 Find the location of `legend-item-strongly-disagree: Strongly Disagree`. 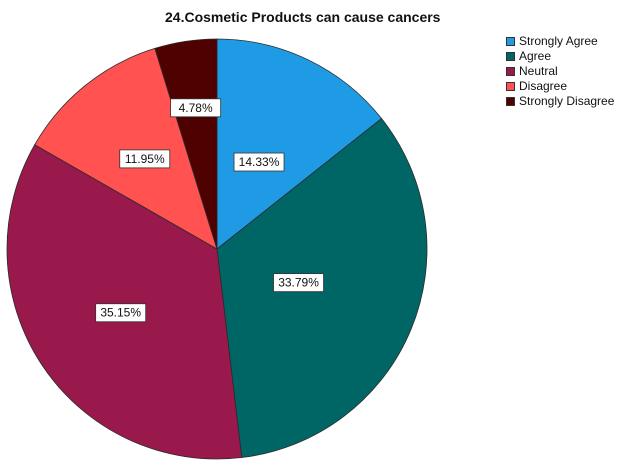

legend-item-strongly-disagree: Strongly Disagree is located at coordinates (560, 101).